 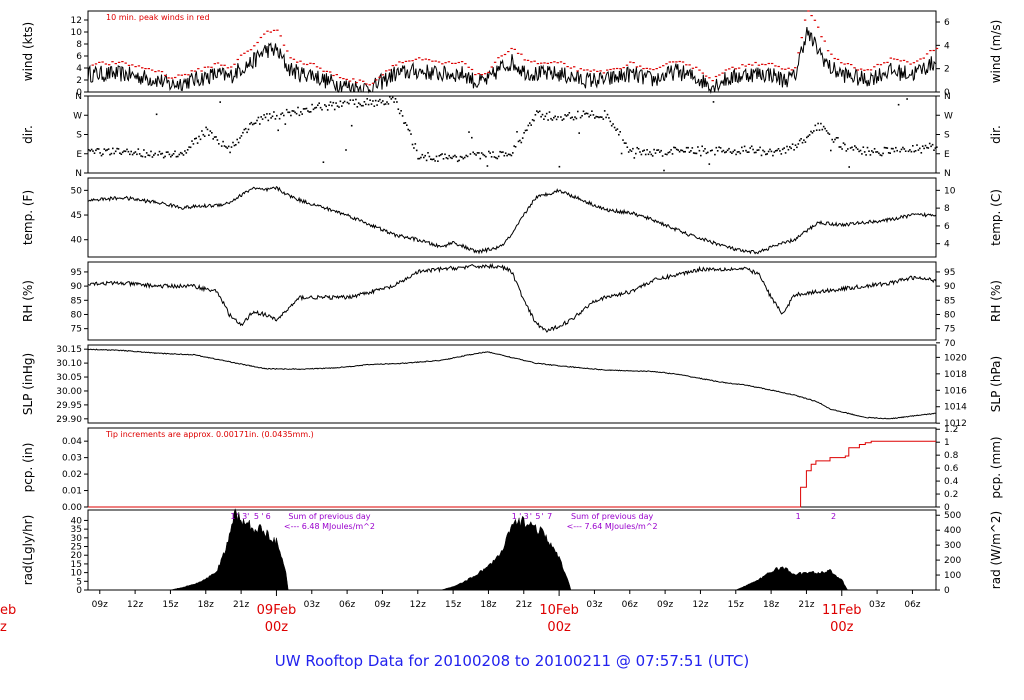 What do you see at coordinates (996, 52) in the screenshot?
I see `wind-ylabel-right: wind (m/s)` at bounding box center [996, 52].